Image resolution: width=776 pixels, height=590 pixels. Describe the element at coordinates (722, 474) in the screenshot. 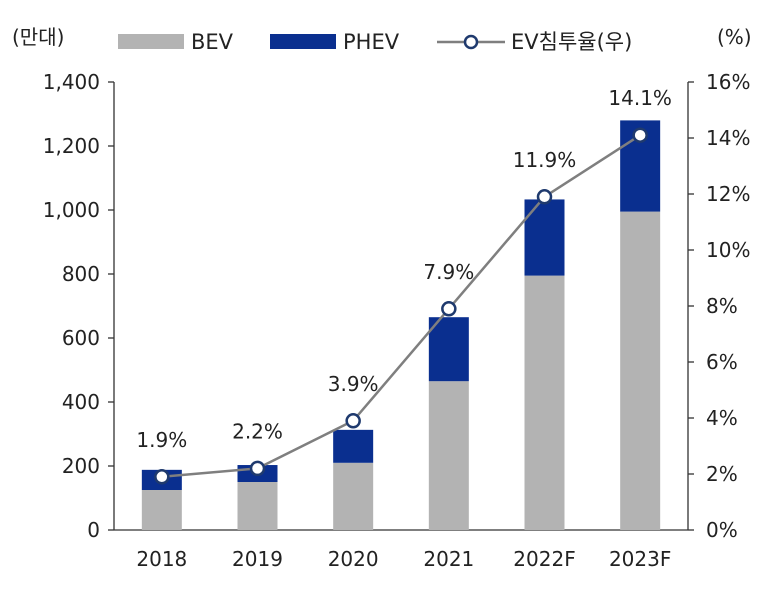

I see `right-tick-label: 2%` at that location.